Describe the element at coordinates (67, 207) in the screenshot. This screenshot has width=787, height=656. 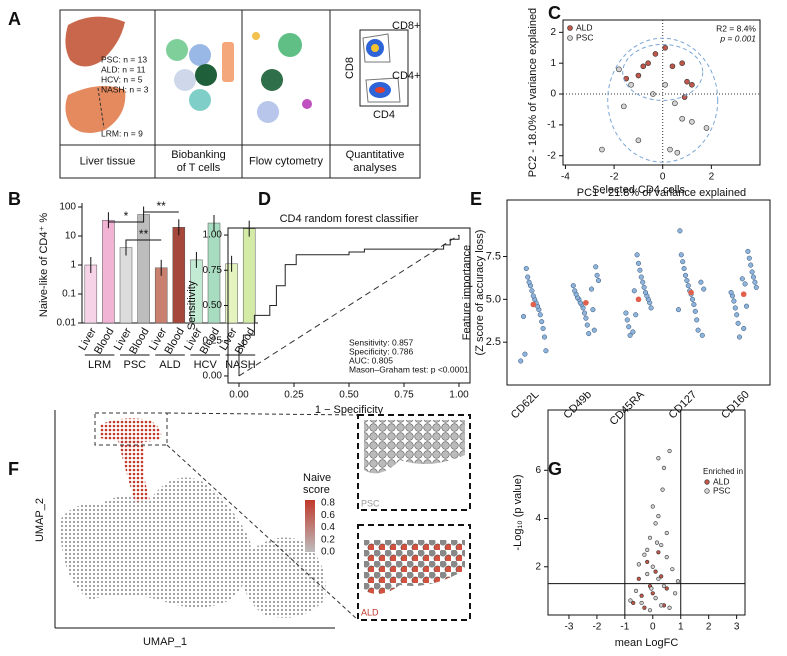
I see `y-tick-label: 100` at that location.